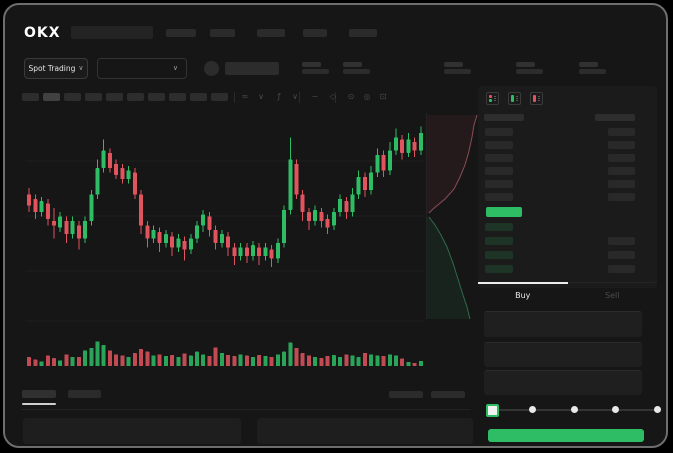 This screenshot has width=673, height=453. What do you see at coordinates (42, 33) in the screenshot?
I see `okx-logo: OKX` at bounding box center [42, 33].